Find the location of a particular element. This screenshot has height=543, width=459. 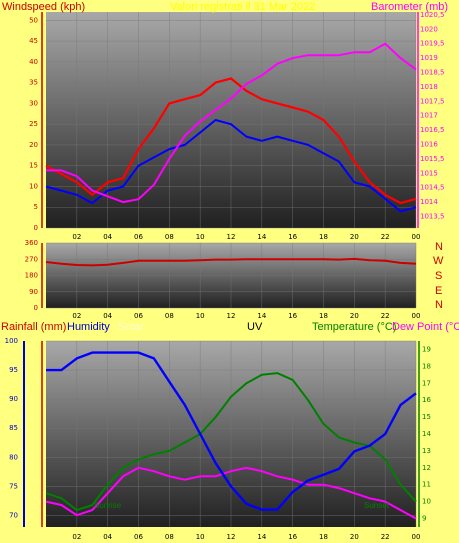

wind-tick-y: 10 is located at coordinates (33, 186).